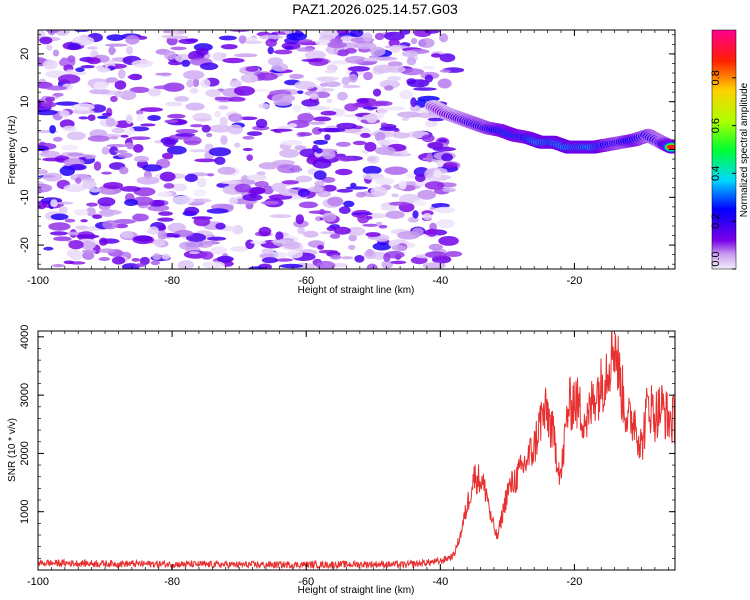  What do you see at coordinates (724, 149) in the screenshot?
I see `colorbar` at bounding box center [724, 149].